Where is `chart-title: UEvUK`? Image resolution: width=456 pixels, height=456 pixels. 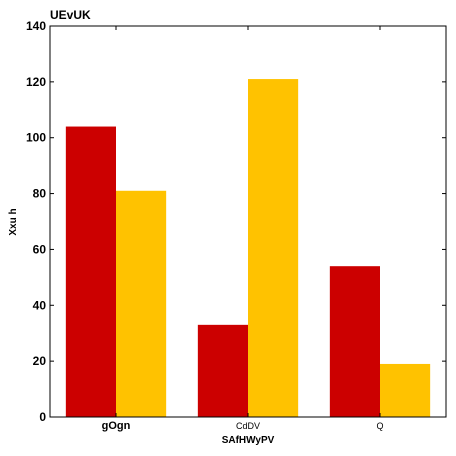 chart-title: UEvUK is located at coordinates (70, 15).